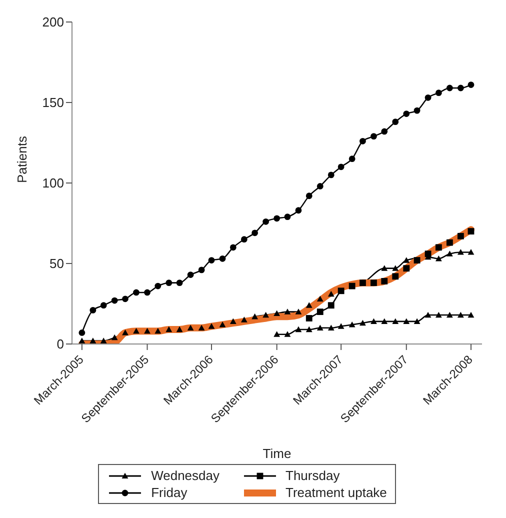 This screenshot has width=506, height=518. What do you see at coordinates (185, 475) in the screenshot?
I see `legend-label: Wednesday` at bounding box center [185, 475].